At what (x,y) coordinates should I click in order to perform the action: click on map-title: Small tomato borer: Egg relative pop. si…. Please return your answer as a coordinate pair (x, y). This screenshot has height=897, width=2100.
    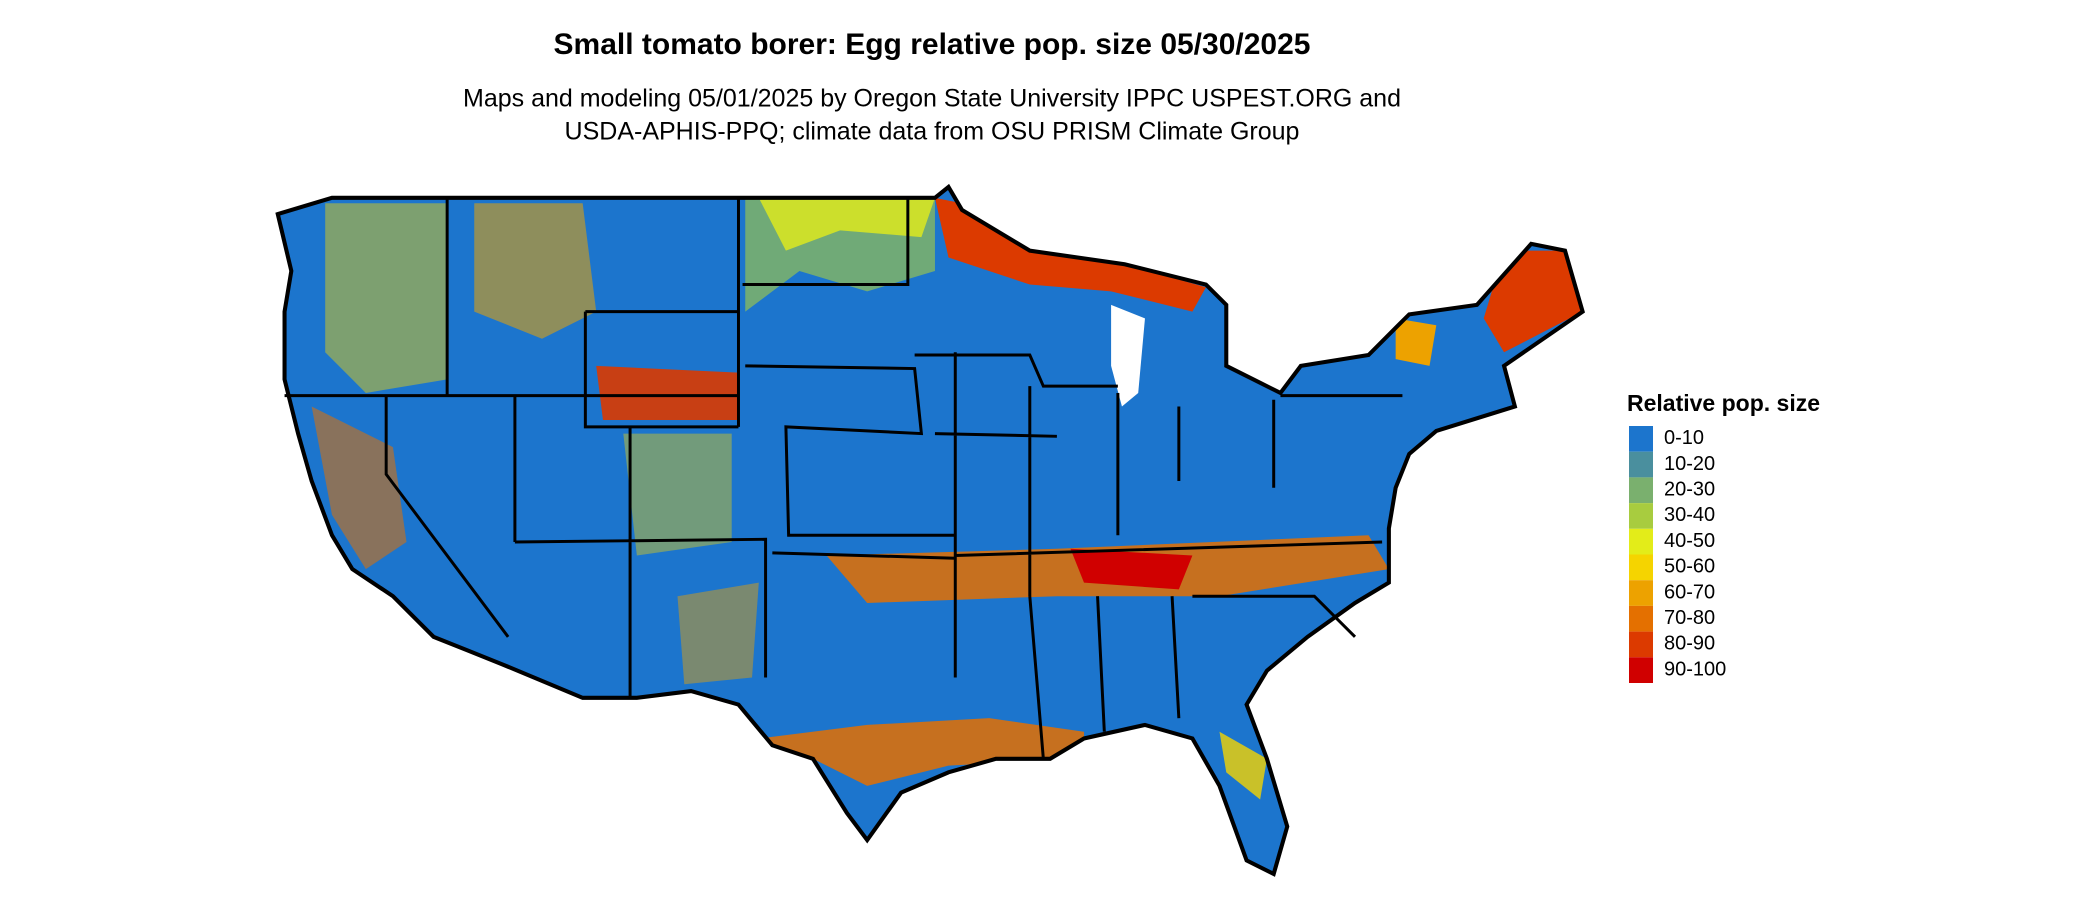
    Looking at the image, I should click on (932, 44).